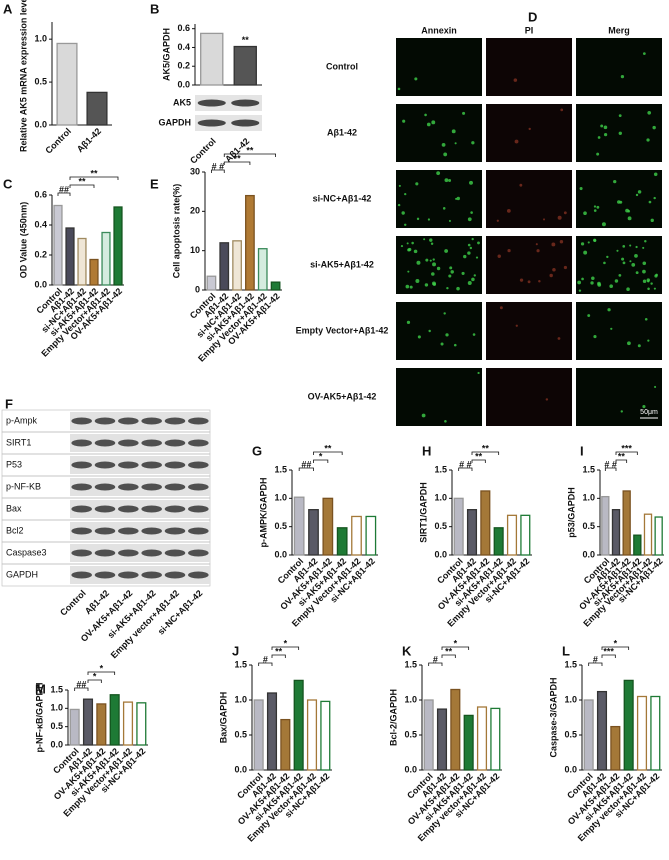  Describe the element at coordinates (582, 450) in the screenshot. I see `panel-letter: I` at that location.